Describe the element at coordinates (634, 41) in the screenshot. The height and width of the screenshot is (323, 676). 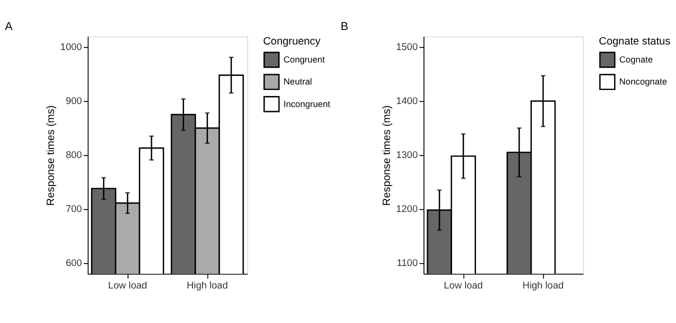
I see `legend-title: Cognate status` at that location.